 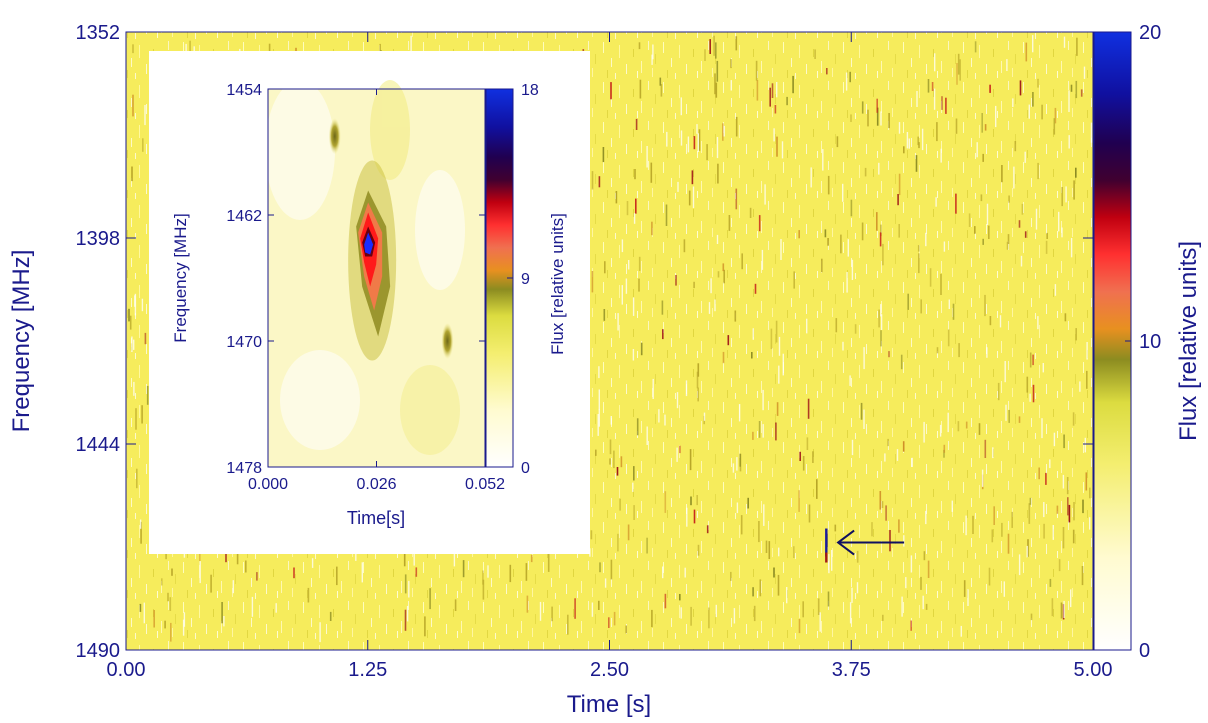 What do you see at coordinates (609, 704) in the screenshot?
I see `main-x-axis-label: Time [s]` at bounding box center [609, 704].